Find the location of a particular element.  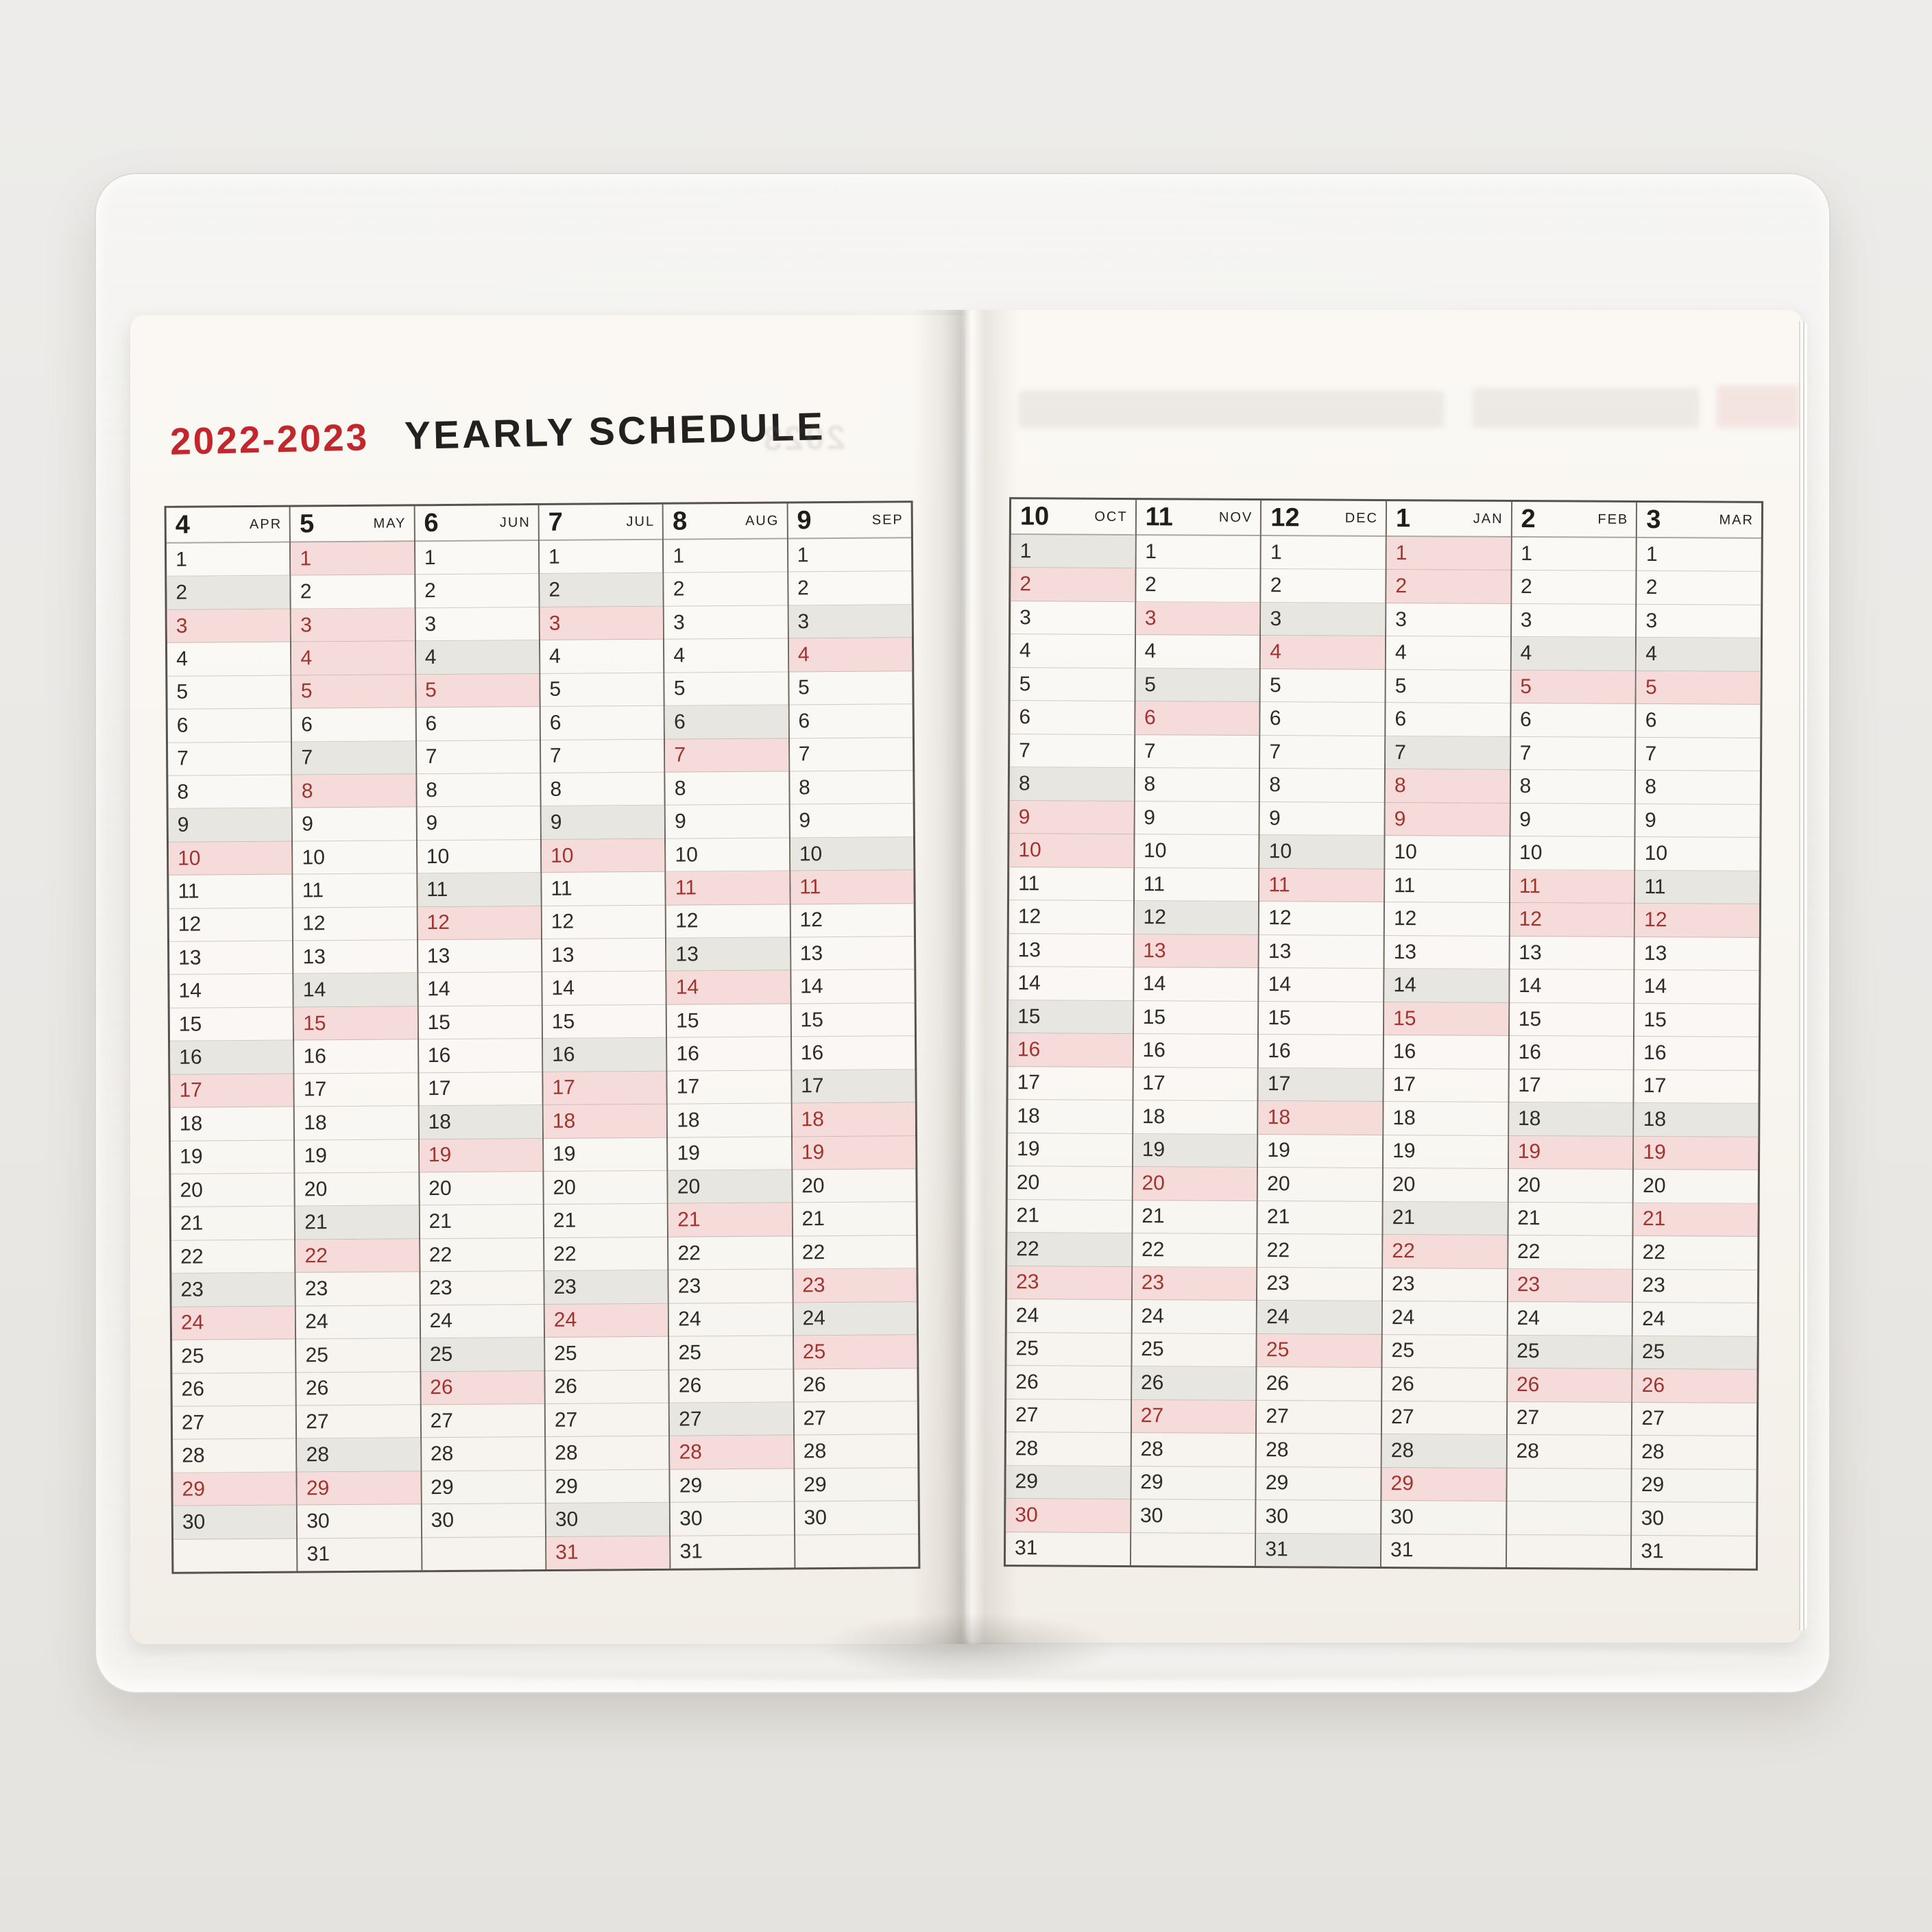

month-abbr: AUG is located at coordinates (762, 521).